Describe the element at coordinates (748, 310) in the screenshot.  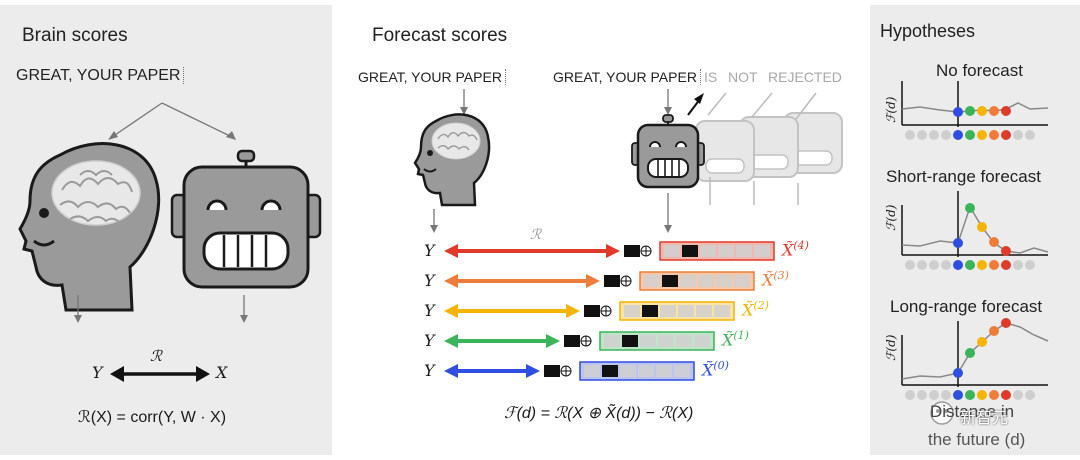
I see `forecast-x-main-2: X̃` at that location.